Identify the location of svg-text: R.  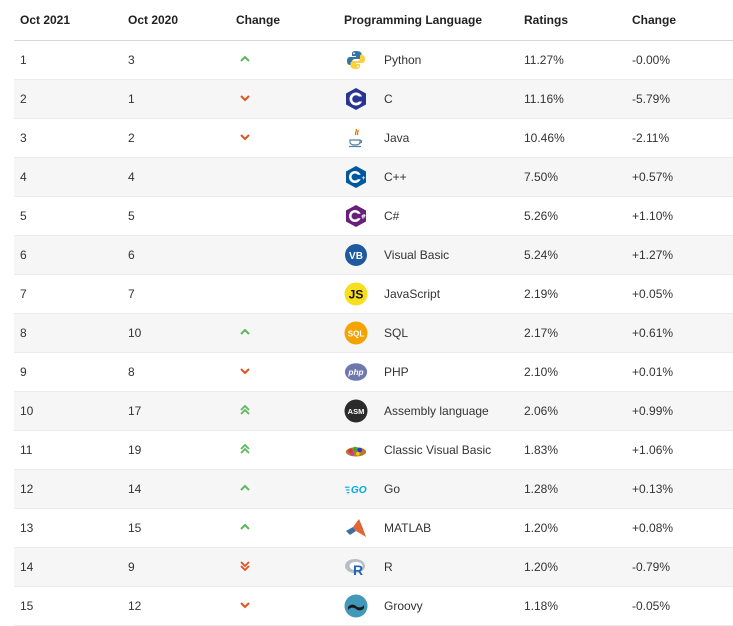
(358, 569).